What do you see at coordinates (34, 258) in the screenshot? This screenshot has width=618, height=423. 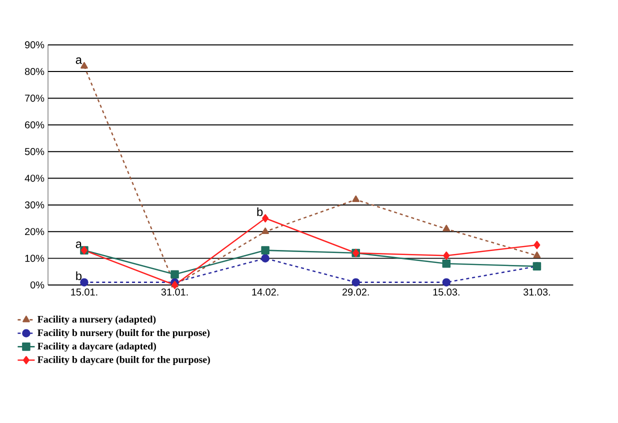 I see `y-tick-label: 10%` at bounding box center [34, 258].